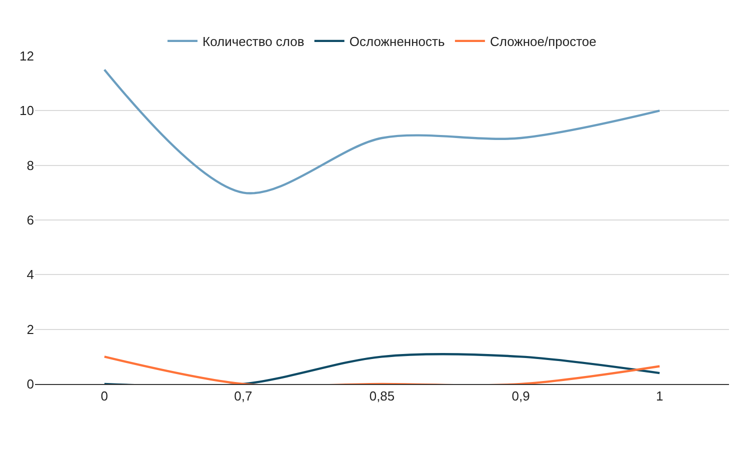 The height and width of the screenshot is (450, 731). What do you see at coordinates (543, 42) in the screenshot?
I see `legend-label: Сложное/простое` at bounding box center [543, 42].